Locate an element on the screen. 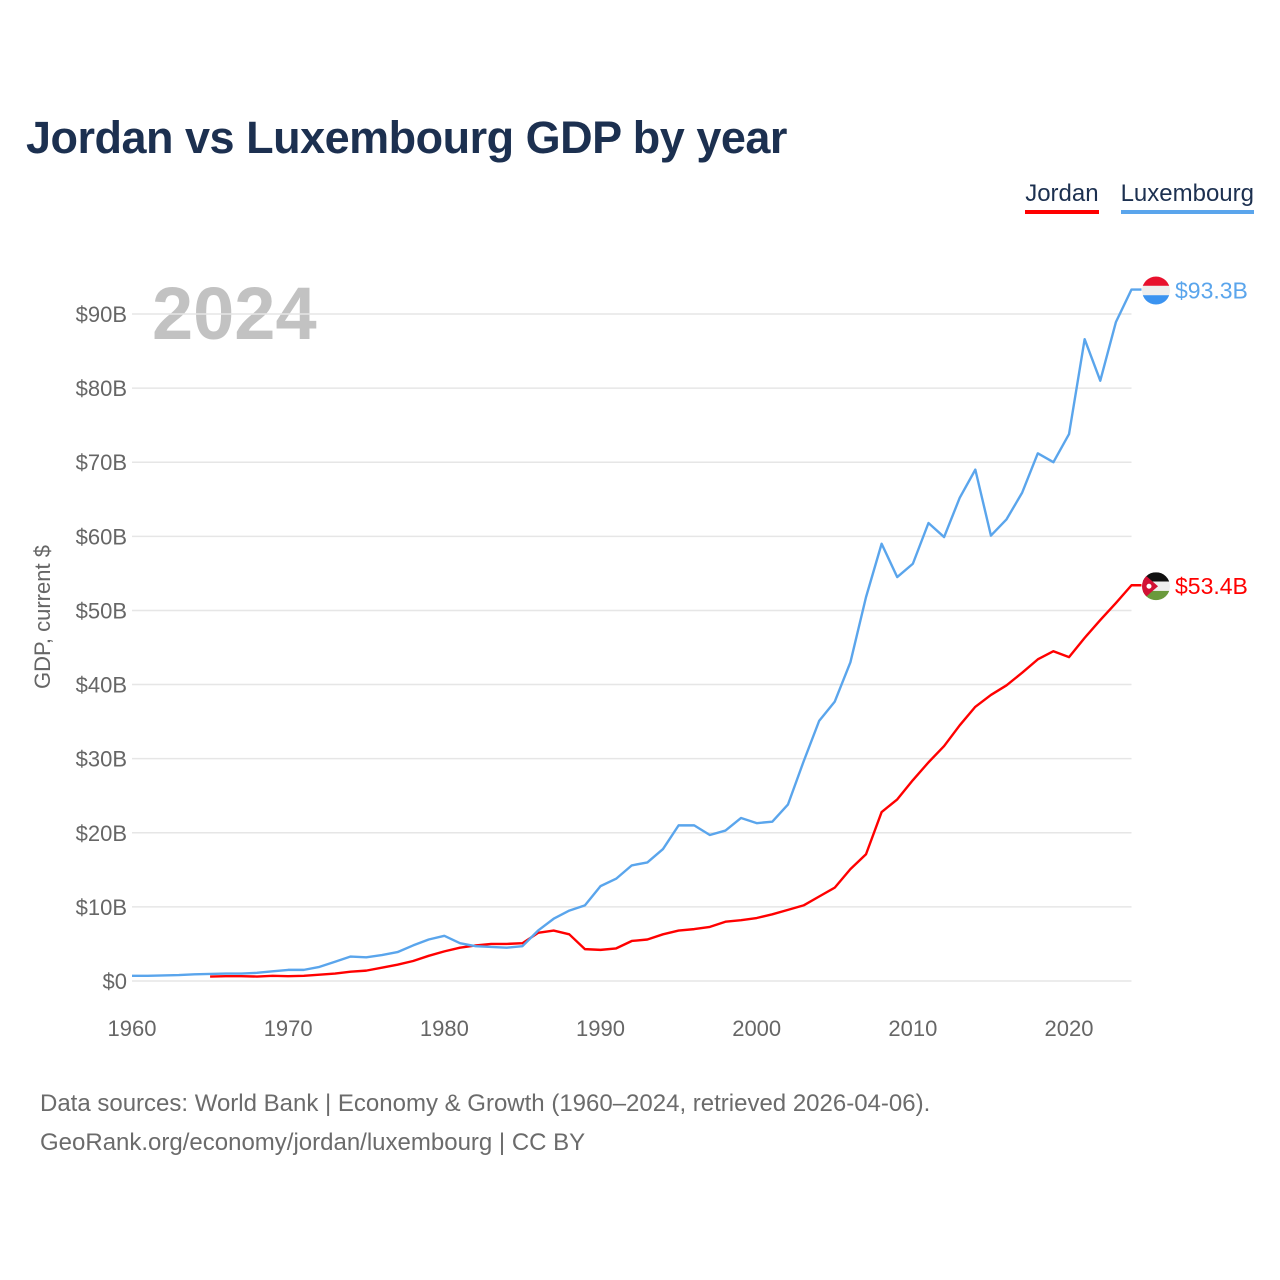  y-axis-label: GDP, current $ is located at coordinates (42, 617).